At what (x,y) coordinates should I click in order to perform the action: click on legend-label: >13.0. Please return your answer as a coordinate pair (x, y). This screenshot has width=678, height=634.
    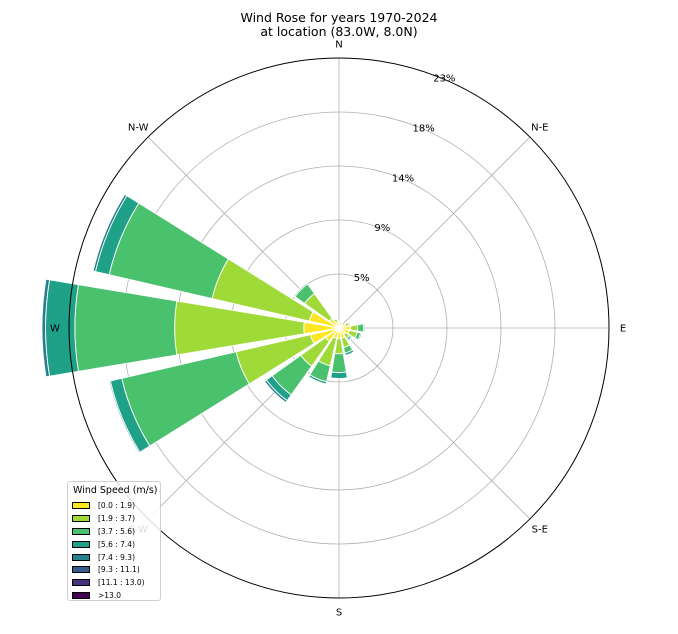
    Looking at the image, I should click on (109, 596).